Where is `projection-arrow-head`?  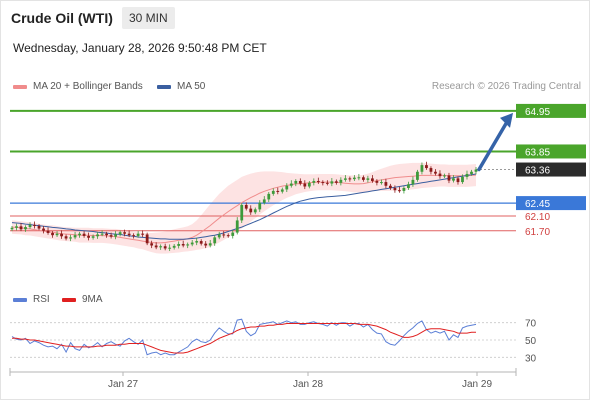 projection-arrow-head is located at coordinates (506, 120).